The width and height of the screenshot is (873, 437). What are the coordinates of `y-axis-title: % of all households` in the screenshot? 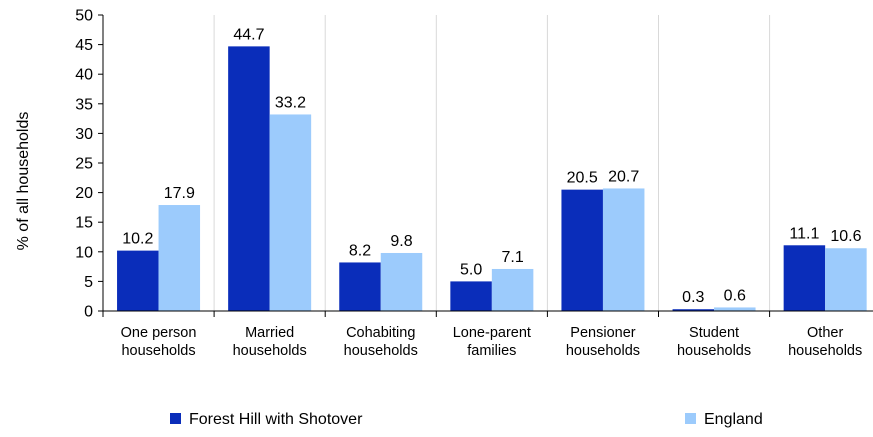 It's located at (23, 181).